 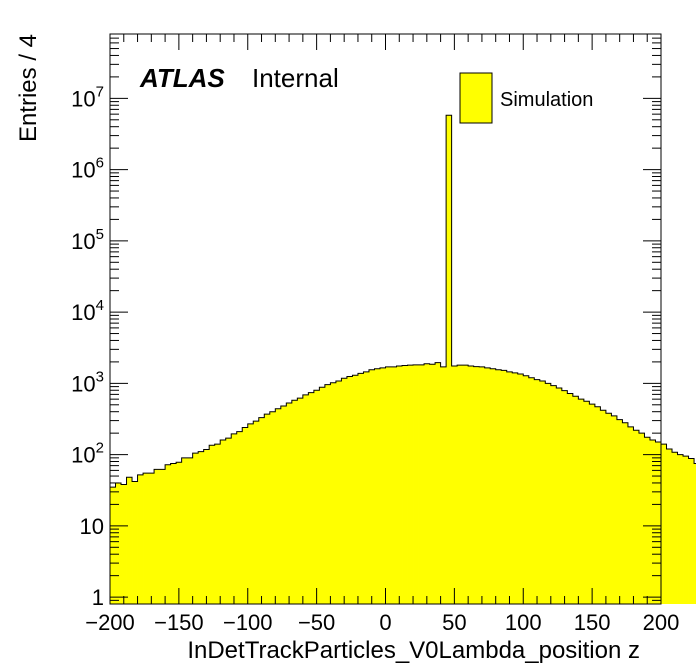 I want to click on x-tick-label: 100, so click(x=523, y=622).